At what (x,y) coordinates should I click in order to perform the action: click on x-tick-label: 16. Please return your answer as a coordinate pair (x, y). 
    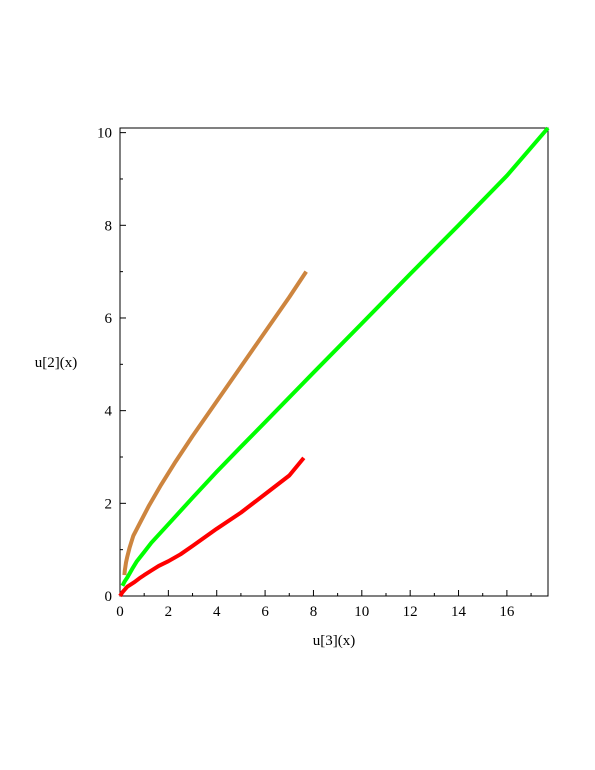
    Looking at the image, I should click on (507, 612).